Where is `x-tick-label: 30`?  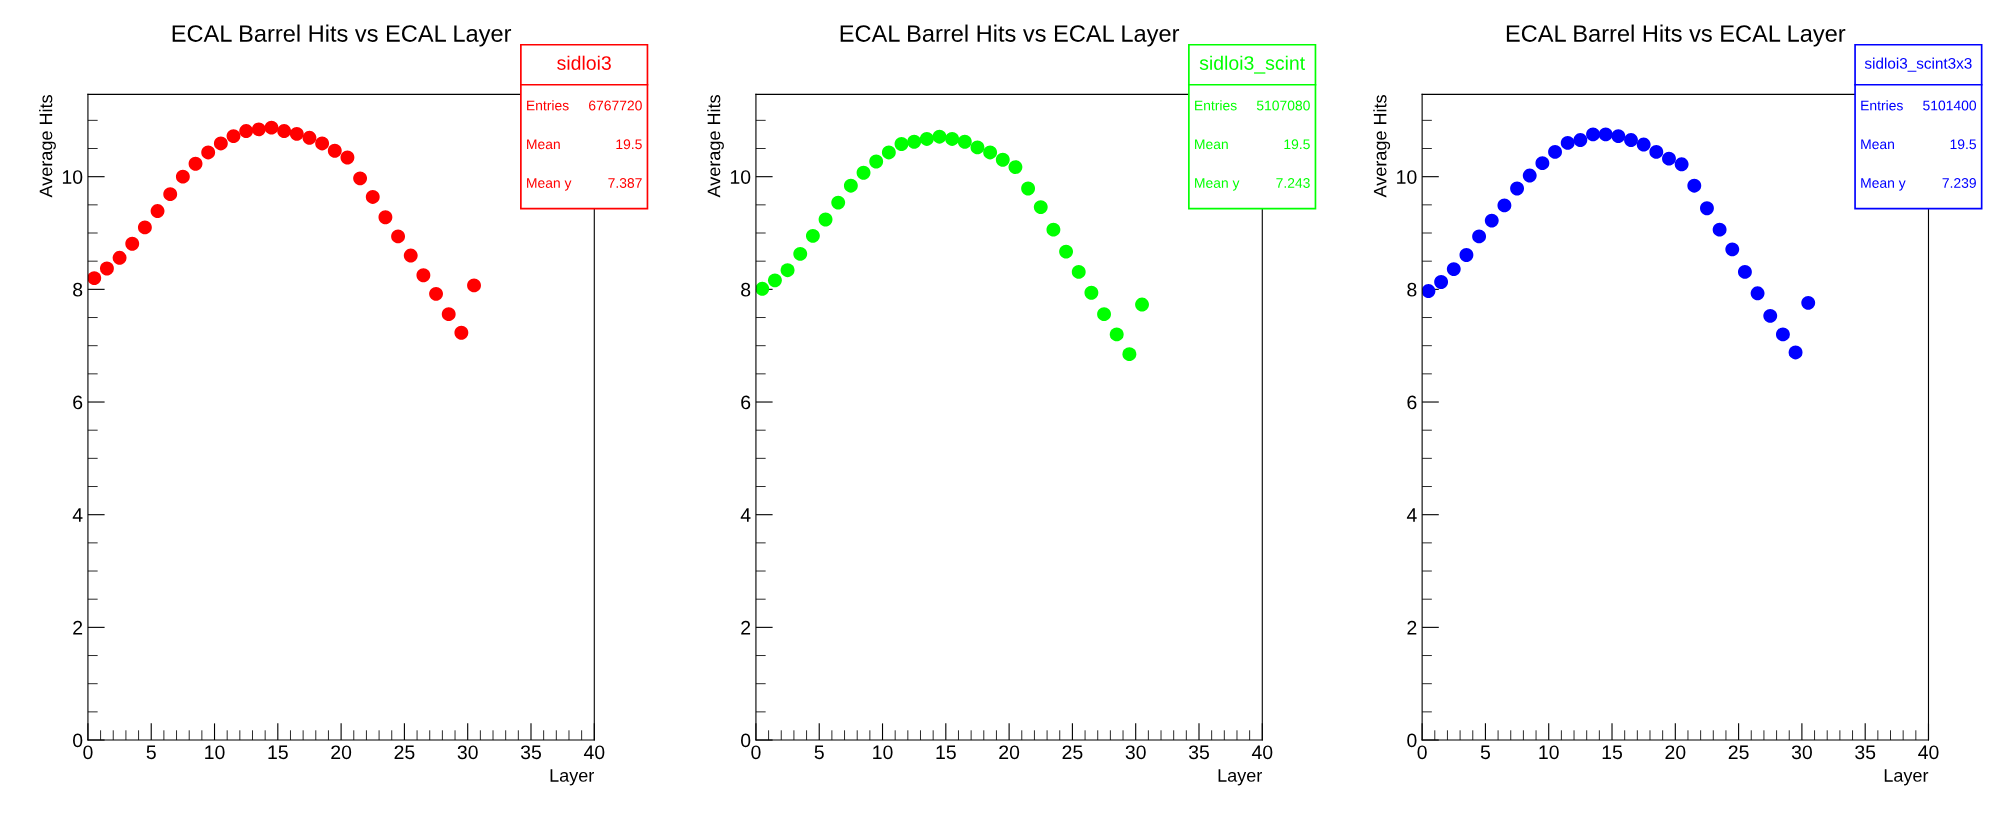
x-tick-label: 30 is located at coordinates (467, 752).